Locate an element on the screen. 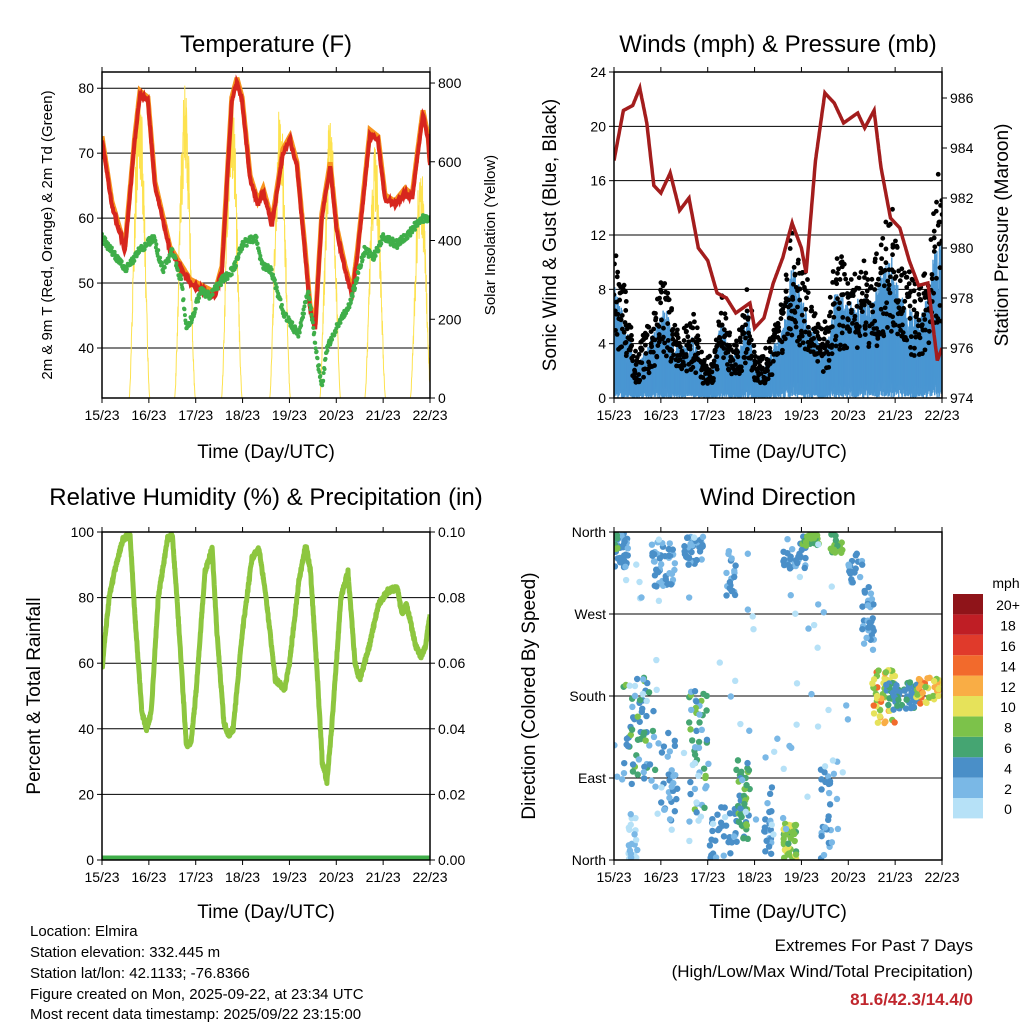 The width and height of the screenshot is (1024, 1024). y-right-tick-label: 0.08 is located at coordinates (451, 598).